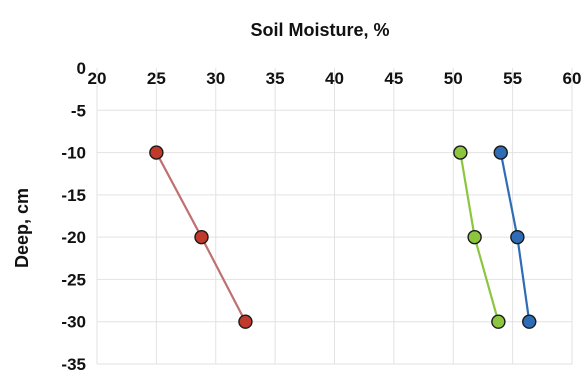 Image resolution: width=588 pixels, height=374 pixels. What do you see at coordinates (215, 78) in the screenshot?
I see `x-tick-label: 30` at bounding box center [215, 78].